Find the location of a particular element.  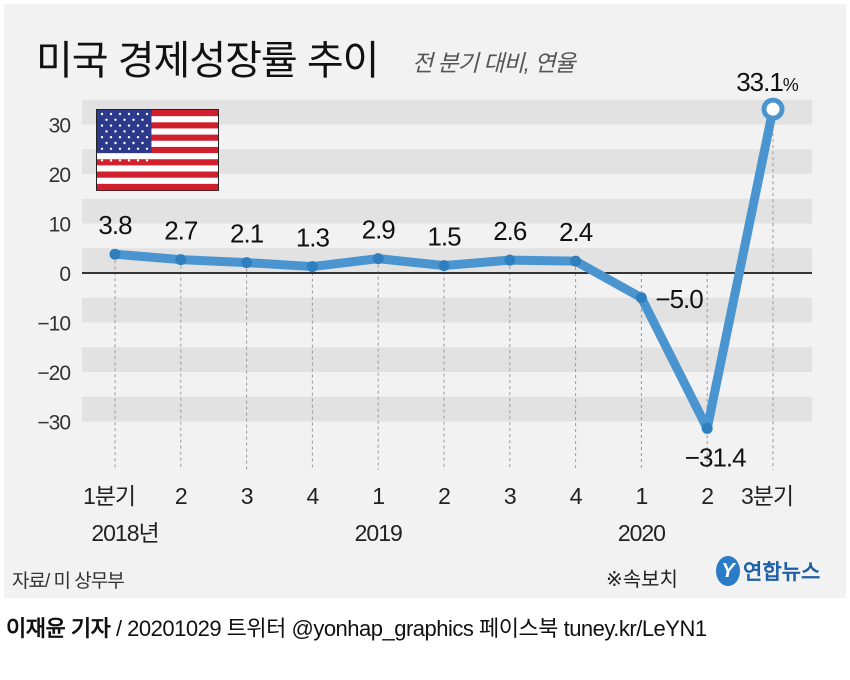

yonhap-logo: Y 연합뉴스 is located at coordinates (768, 571).